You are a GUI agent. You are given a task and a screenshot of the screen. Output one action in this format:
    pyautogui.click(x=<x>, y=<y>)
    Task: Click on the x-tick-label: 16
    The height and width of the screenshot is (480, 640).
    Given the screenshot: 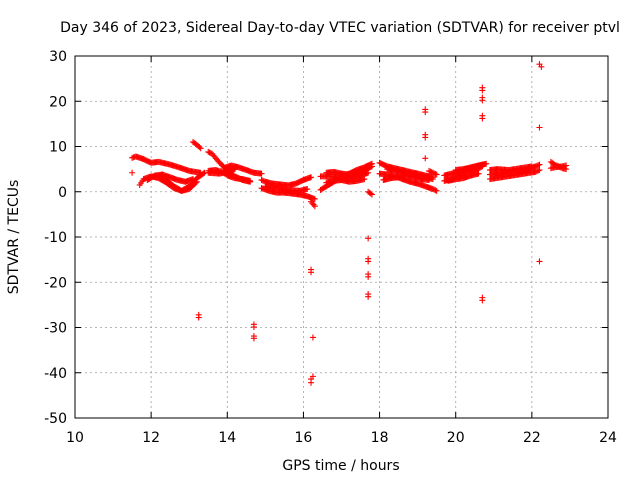 What is the action you would take?
    pyautogui.click(x=304, y=438)
    